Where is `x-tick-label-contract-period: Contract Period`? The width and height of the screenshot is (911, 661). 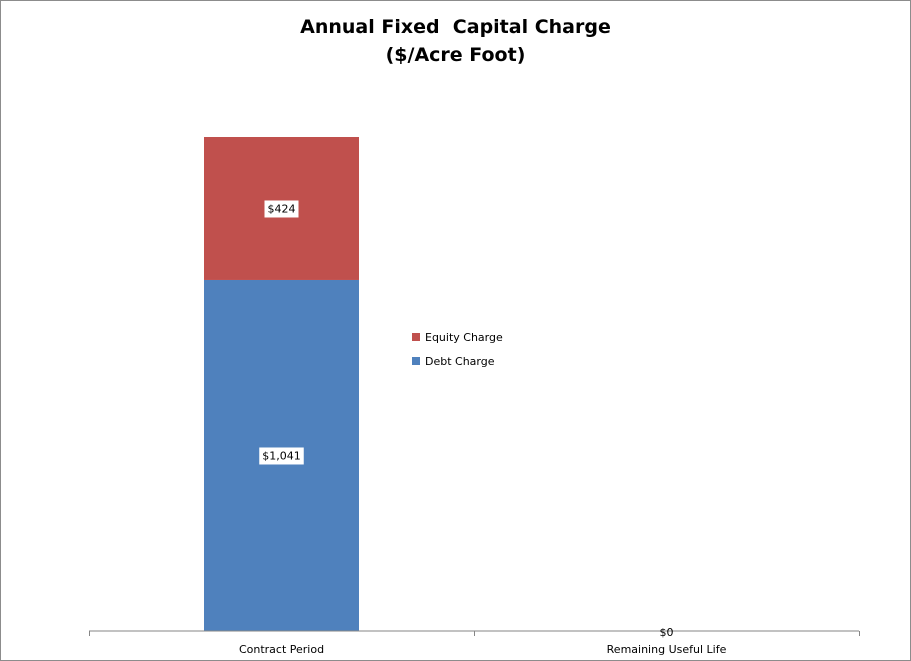 x-tick-label-contract-period: Contract Period is located at coordinates (281, 649).